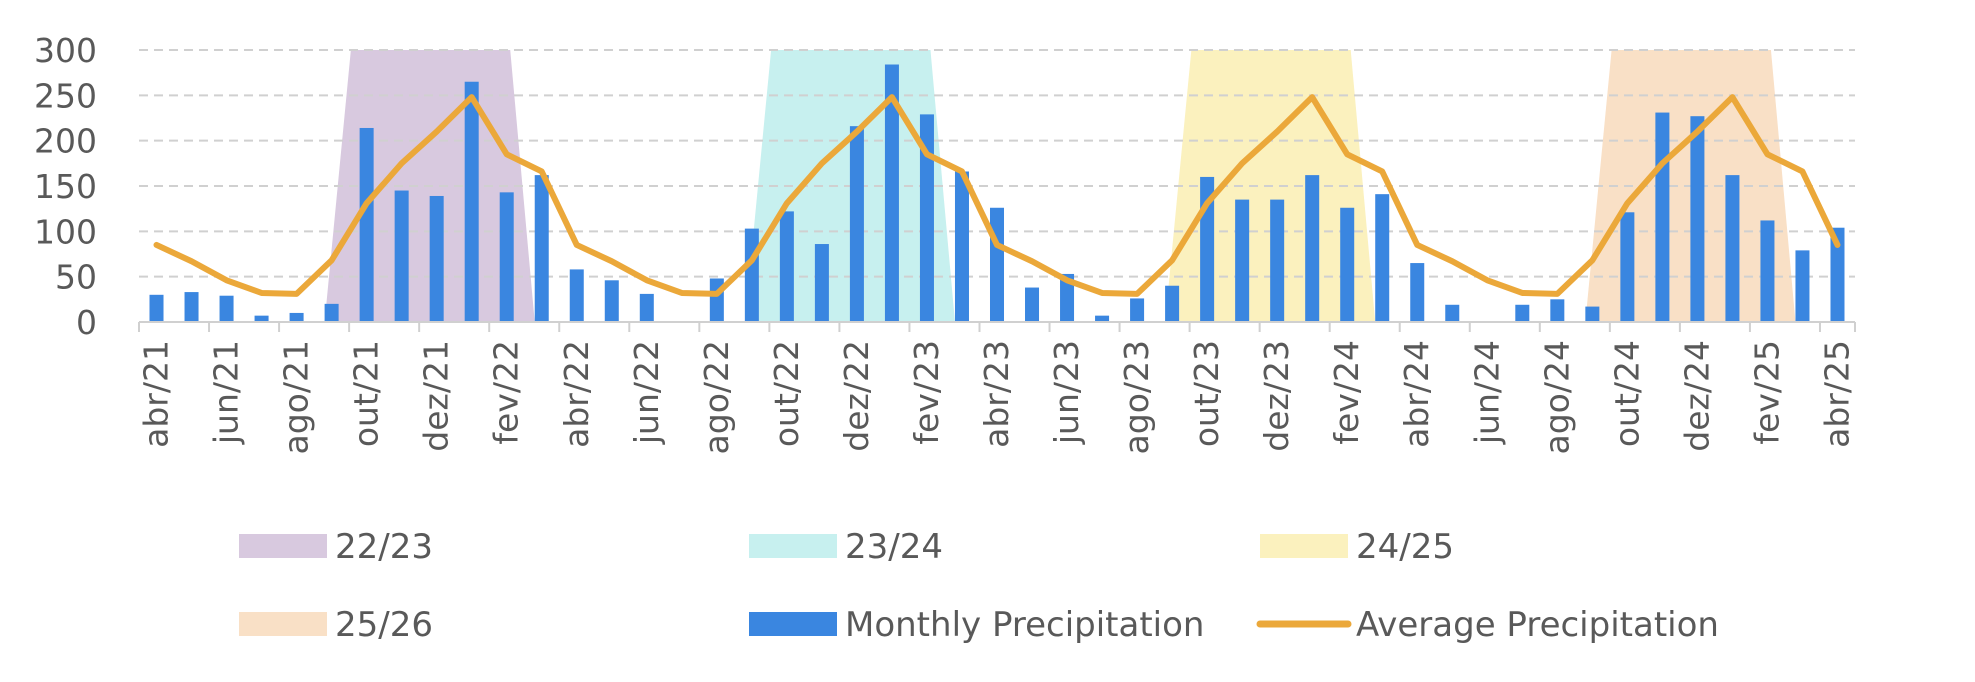 The width and height of the screenshot is (1975, 682). Describe the element at coordinates (1537, 625) in the screenshot. I see `legend-label-6: Average Precipitation` at that location.